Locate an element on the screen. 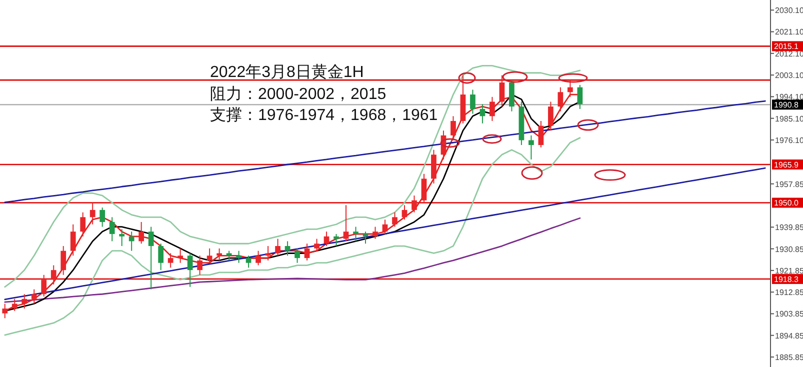 The width and height of the screenshot is (803, 367). ref-line-label: 2015.1 is located at coordinates (787, 47).